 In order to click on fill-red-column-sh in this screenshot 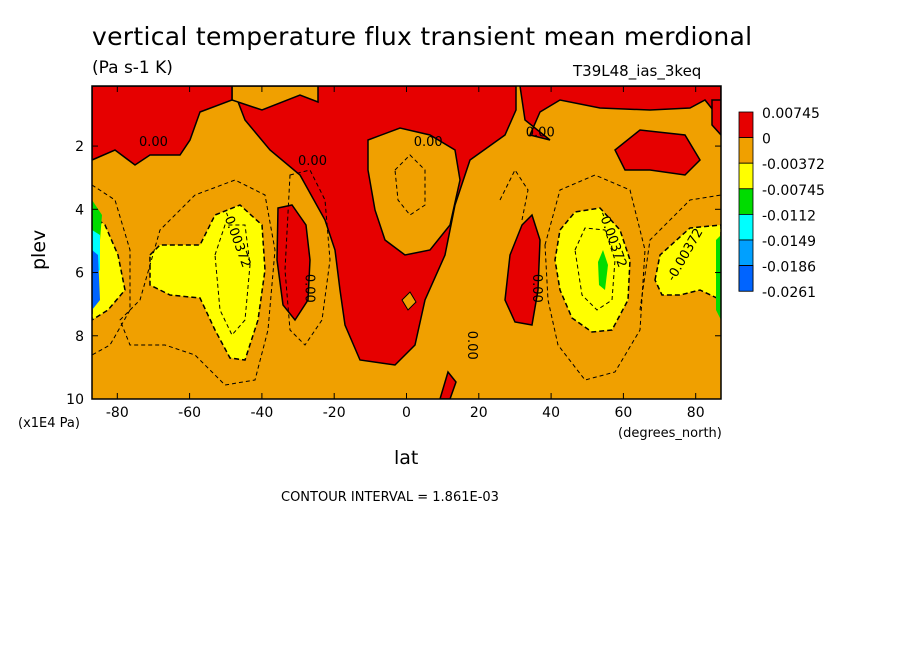, I will do `click(293, 263)`.